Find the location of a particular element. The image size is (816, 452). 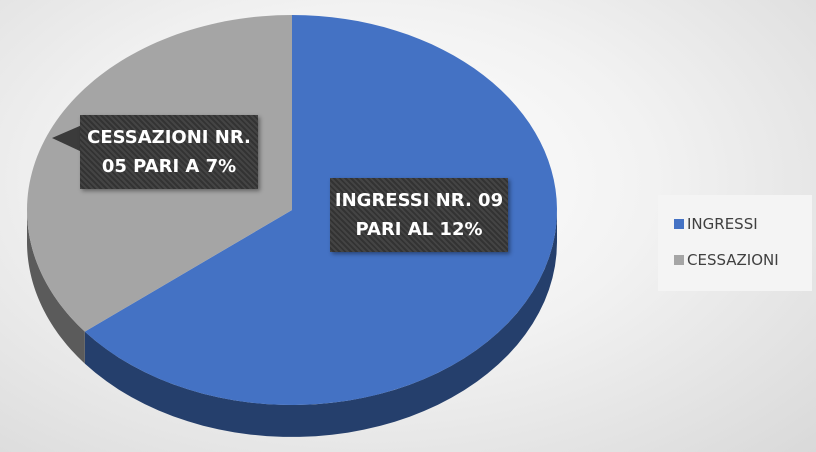

data-label: CESSAZIONI NR. 05 PARI A 7% is located at coordinates (169, 152).